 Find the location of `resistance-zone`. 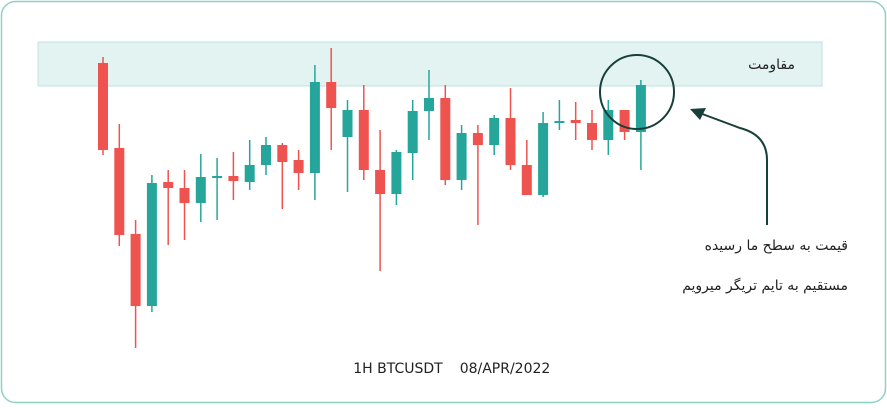

resistance-zone is located at coordinates (430, 64).